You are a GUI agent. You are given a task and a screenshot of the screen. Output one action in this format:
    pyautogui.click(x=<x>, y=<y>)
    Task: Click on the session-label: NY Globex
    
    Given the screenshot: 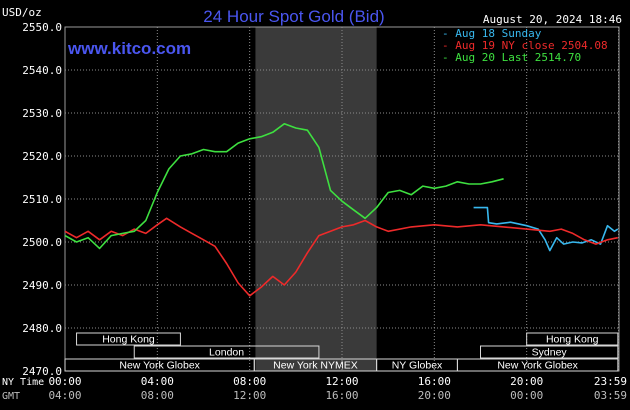 What is the action you would take?
    pyautogui.click(x=417, y=366)
    